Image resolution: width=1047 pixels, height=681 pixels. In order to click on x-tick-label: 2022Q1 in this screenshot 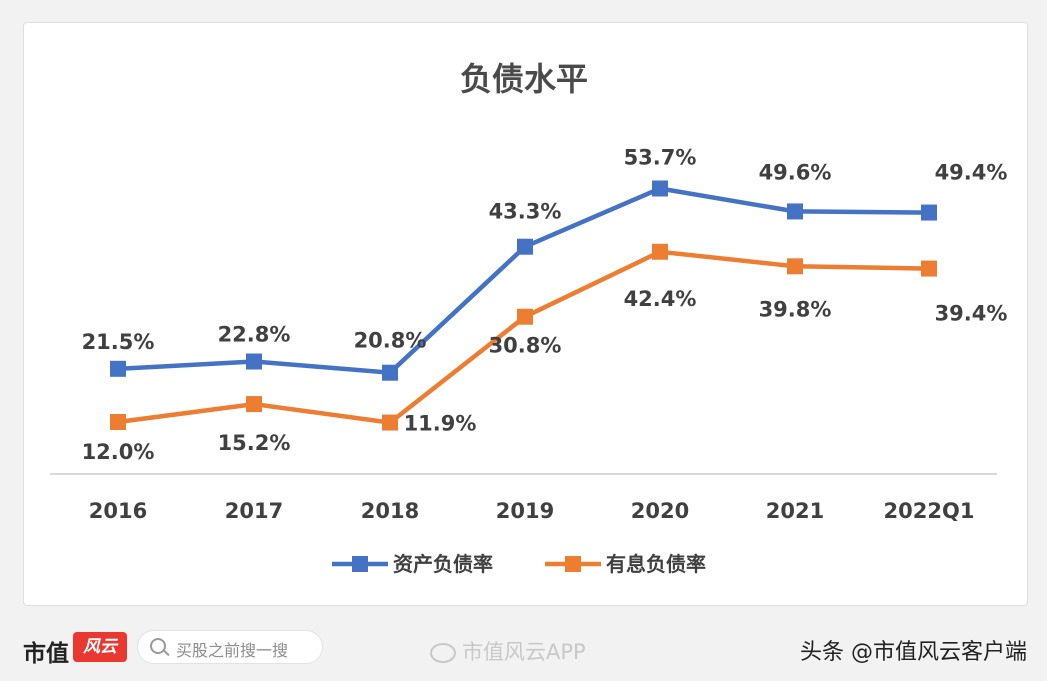, I will do `click(929, 511)`.